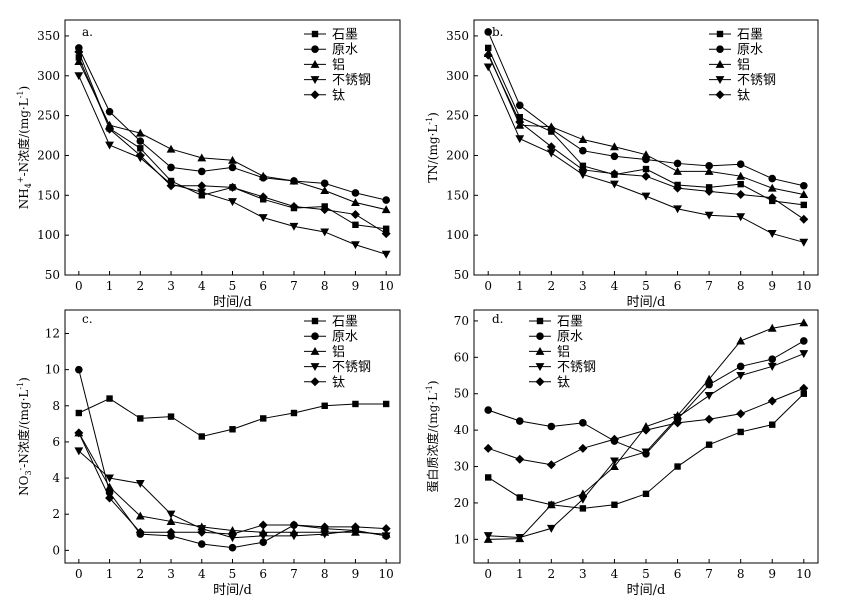 The height and width of the screenshot is (611, 853). Describe the element at coordinates (338, 352) in the screenshot. I see `legend-label: 铝` at that location.